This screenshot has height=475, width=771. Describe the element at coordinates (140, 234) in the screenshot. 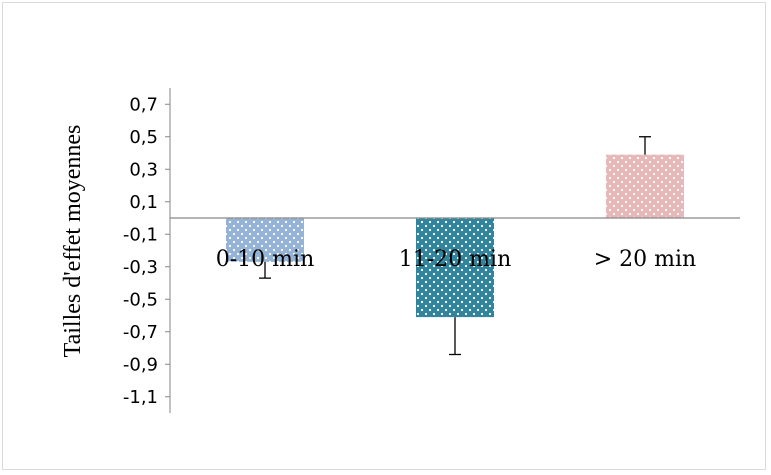

I see `y-tick-label: -0,1` at that location.